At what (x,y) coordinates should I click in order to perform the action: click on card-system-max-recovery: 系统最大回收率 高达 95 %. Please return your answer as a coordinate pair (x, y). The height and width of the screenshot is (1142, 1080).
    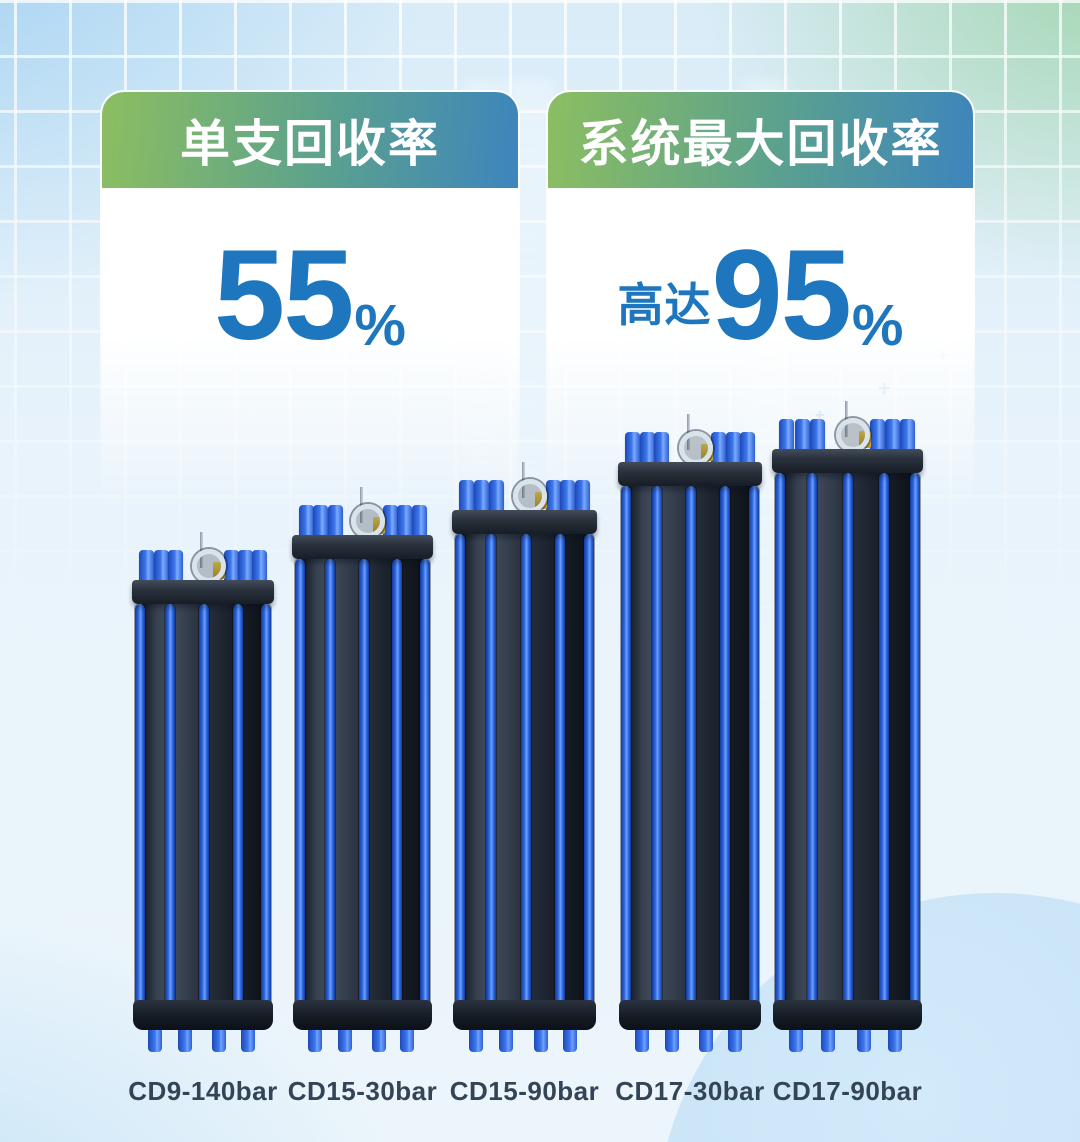
    Looking at the image, I should click on (760, 302).